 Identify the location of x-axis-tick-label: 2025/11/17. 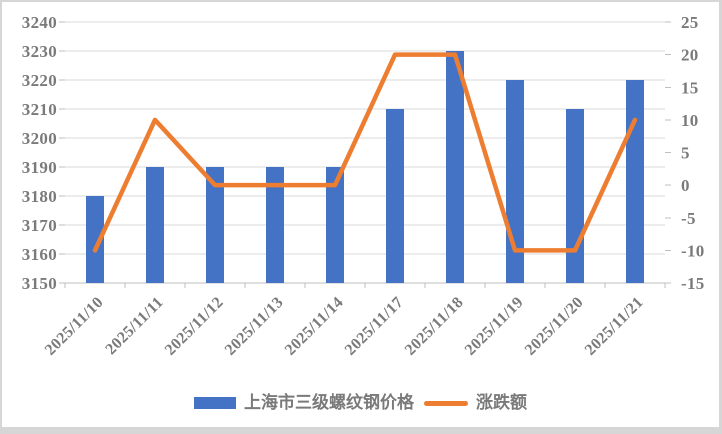
(374, 326).